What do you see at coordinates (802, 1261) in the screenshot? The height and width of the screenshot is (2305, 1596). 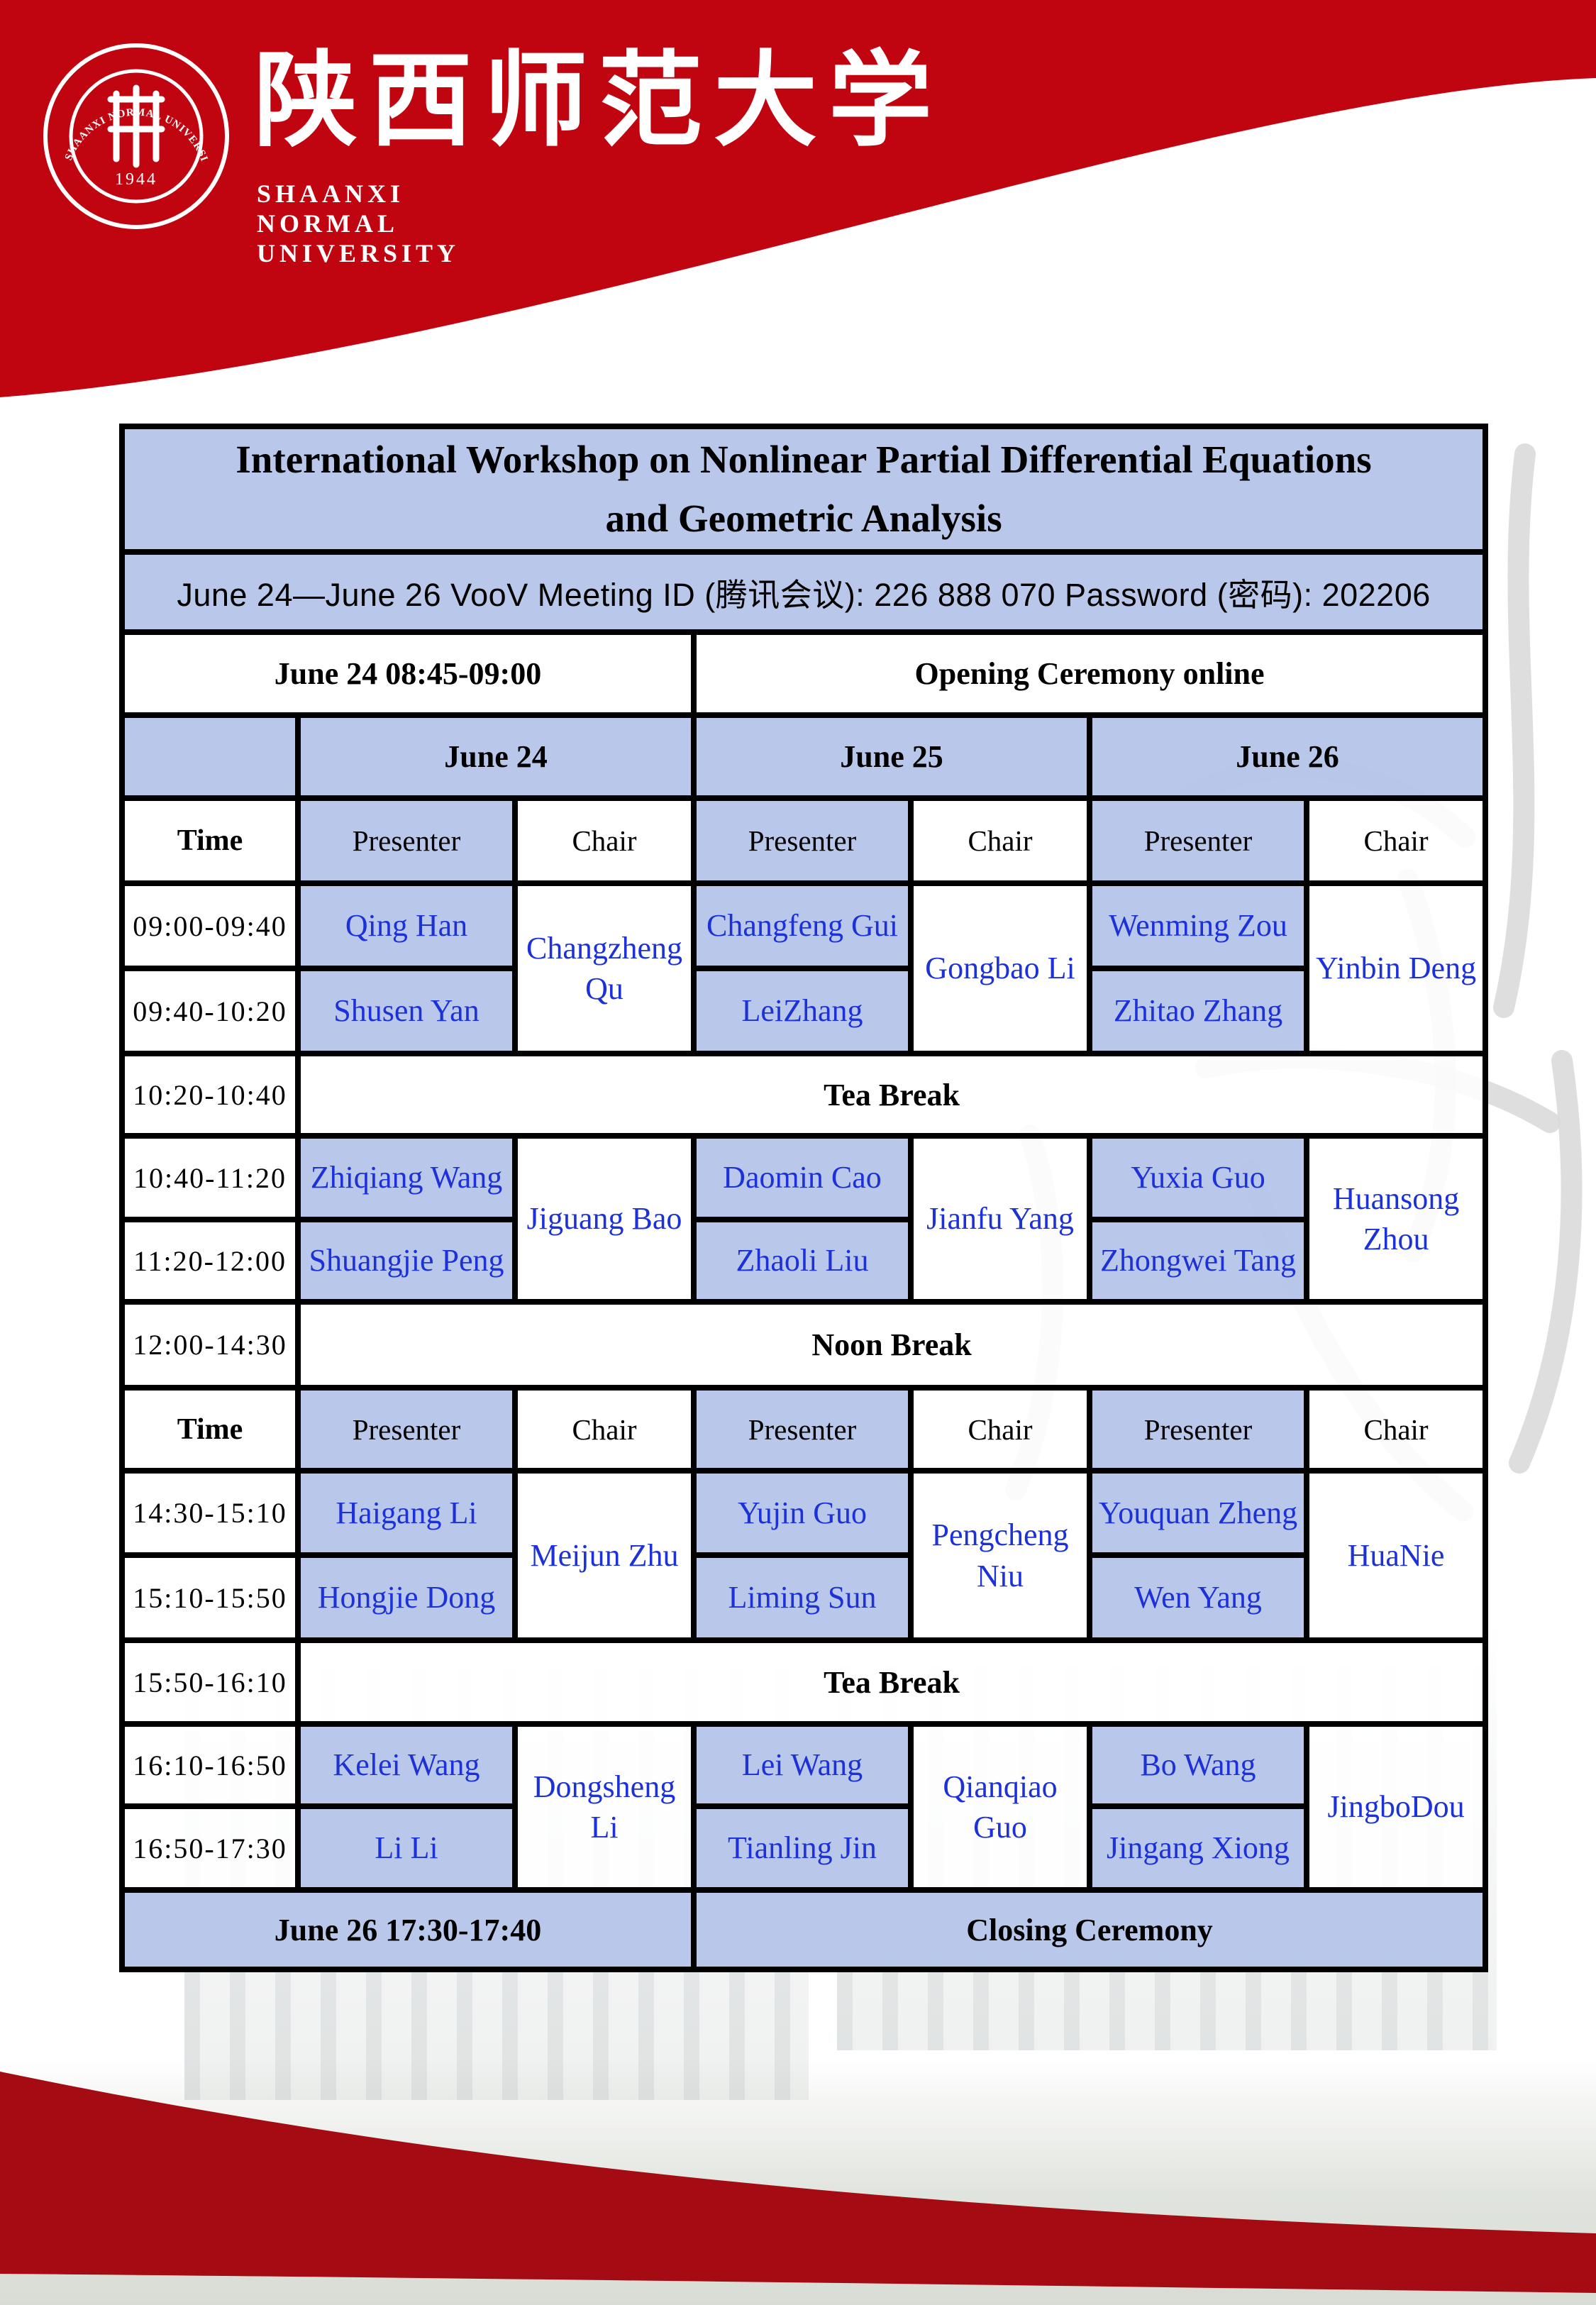 I see `presenter-name: Zhaoli Liu` at bounding box center [802, 1261].